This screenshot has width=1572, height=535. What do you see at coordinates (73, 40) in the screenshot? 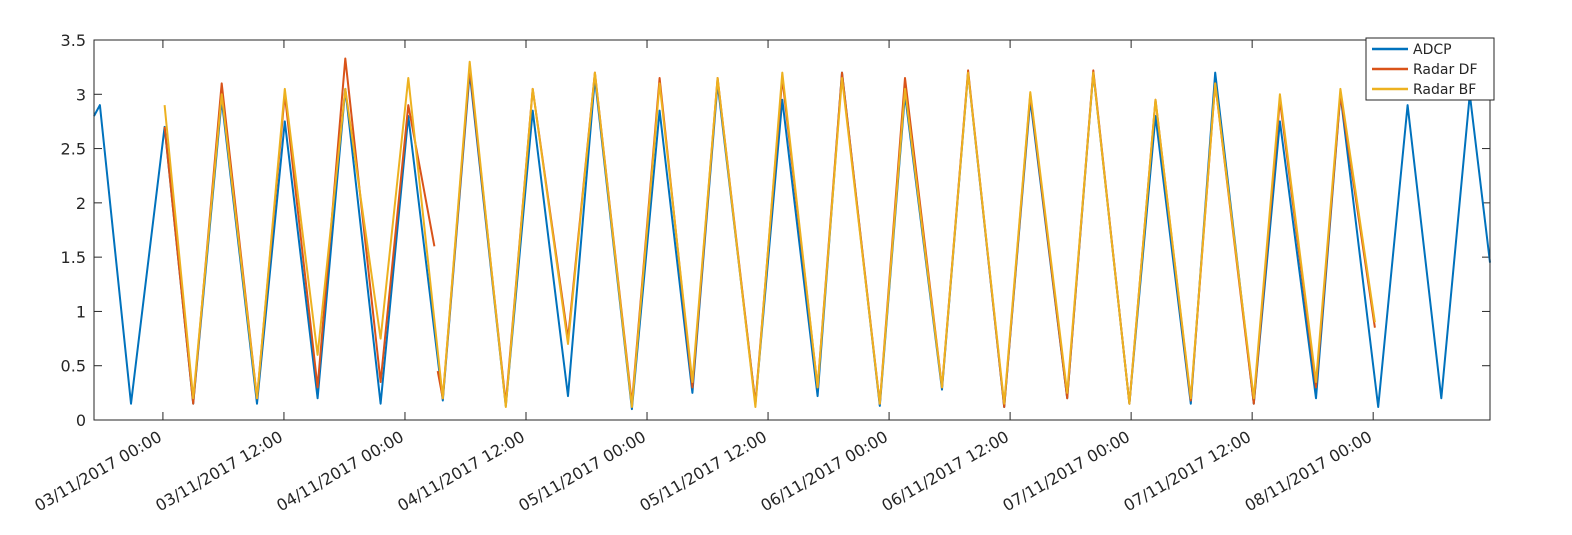
I see `y-tick-label: 3.5` at bounding box center [73, 40].